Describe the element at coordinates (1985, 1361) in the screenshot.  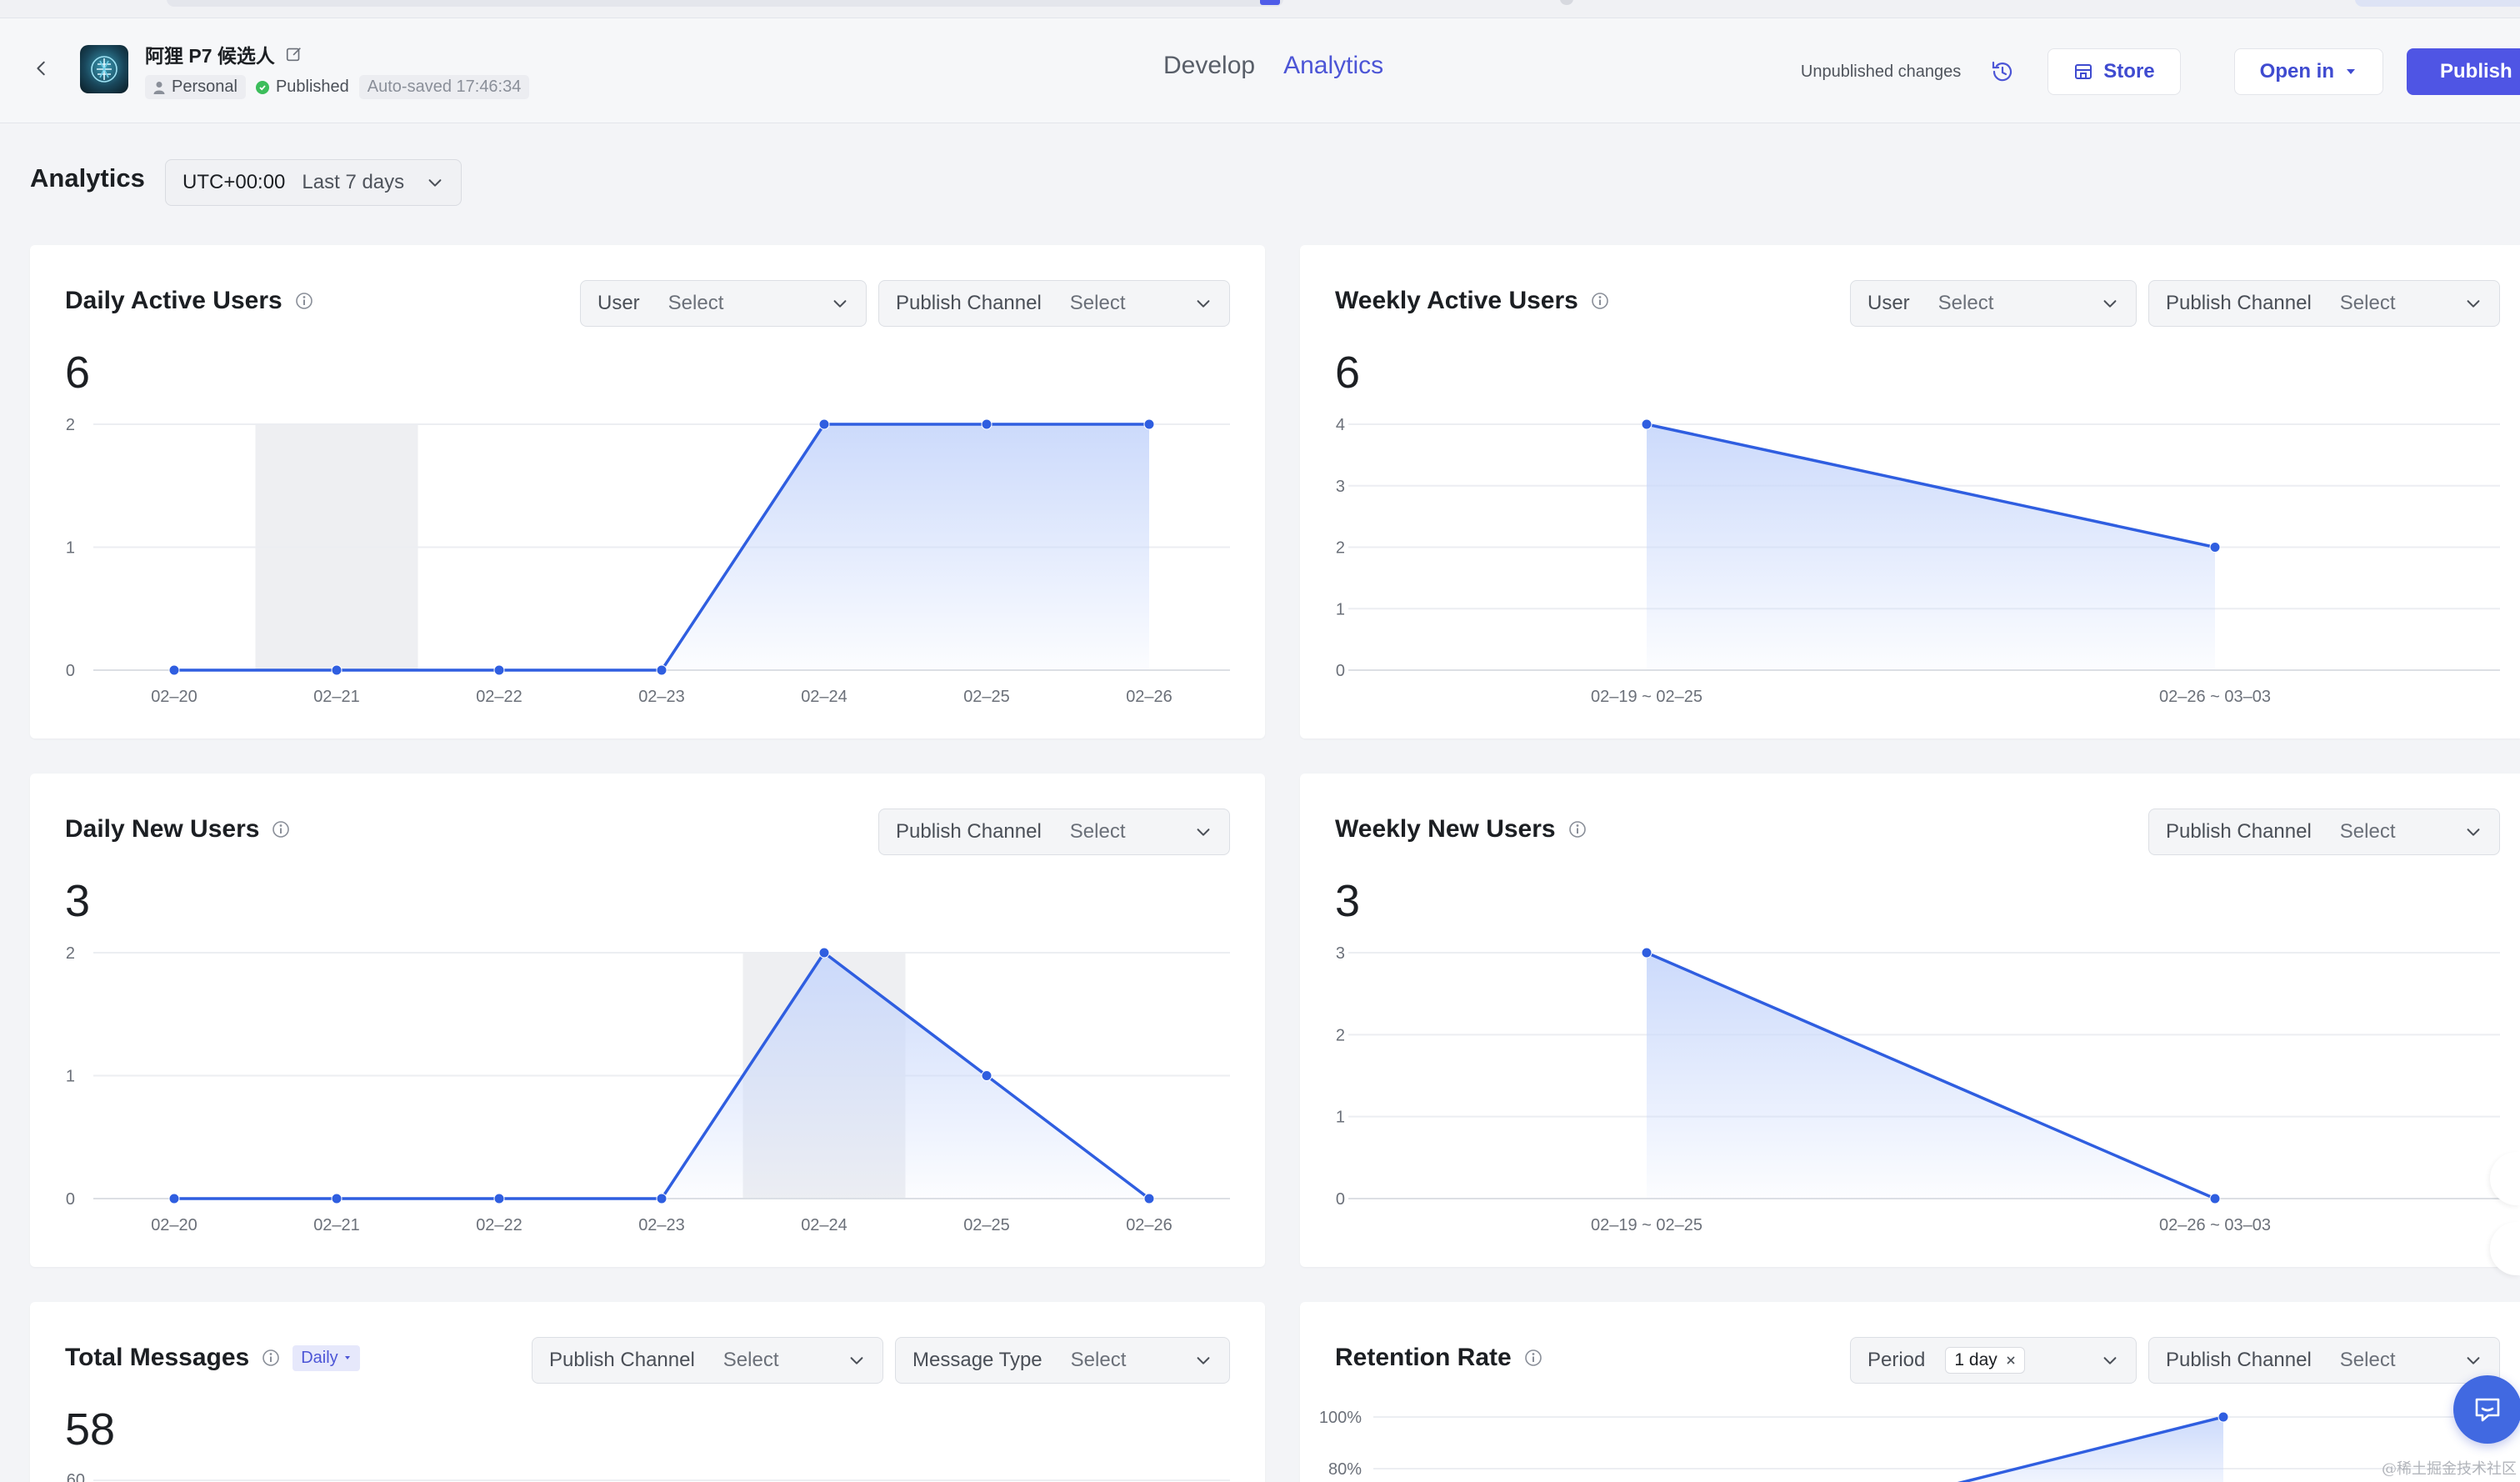
I see `period-chip: 1 day` at that location.